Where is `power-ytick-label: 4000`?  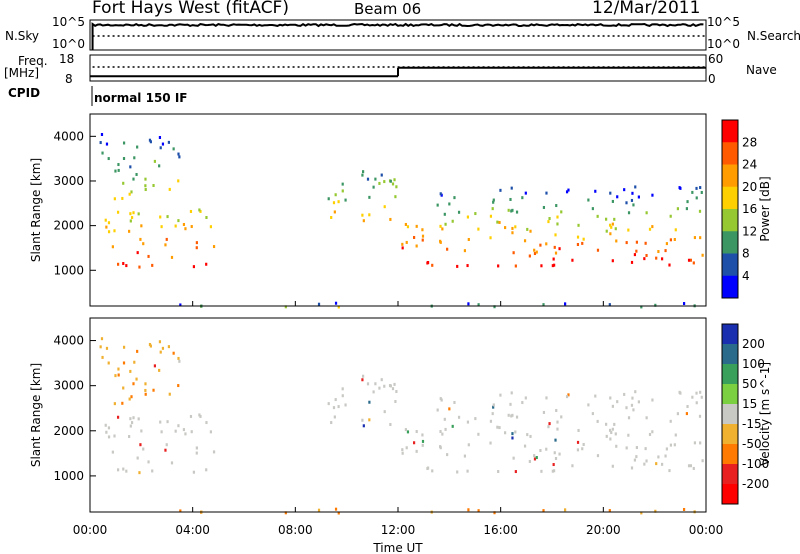 power-ytick-label: 4000 is located at coordinates (68, 136).